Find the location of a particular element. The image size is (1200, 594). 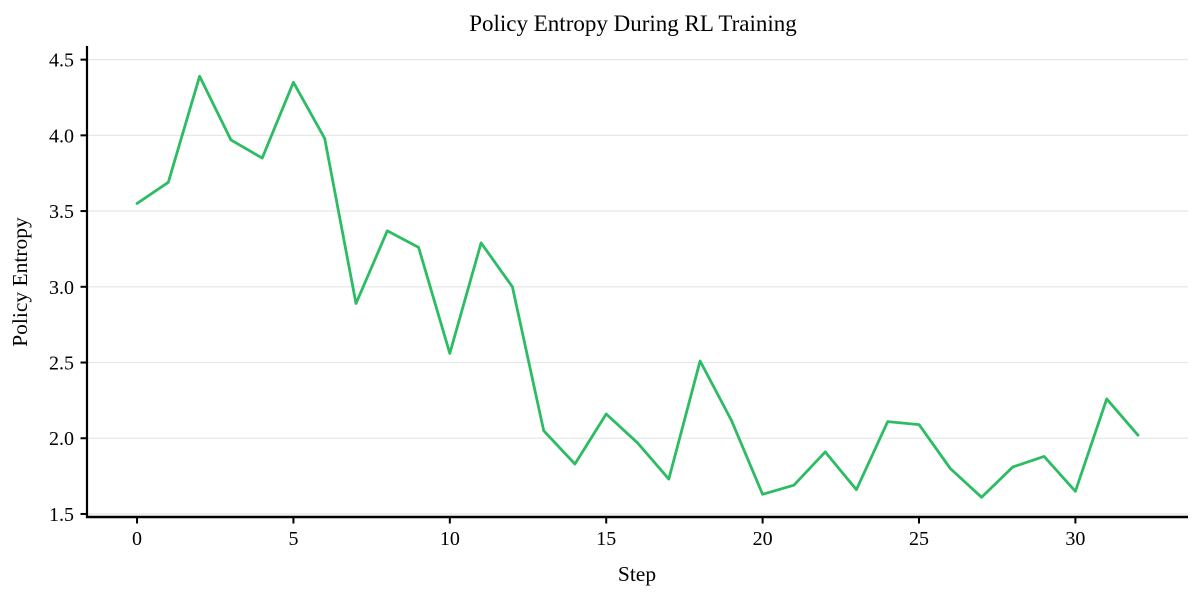

x-tick-label: 30 is located at coordinates (1075, 539).